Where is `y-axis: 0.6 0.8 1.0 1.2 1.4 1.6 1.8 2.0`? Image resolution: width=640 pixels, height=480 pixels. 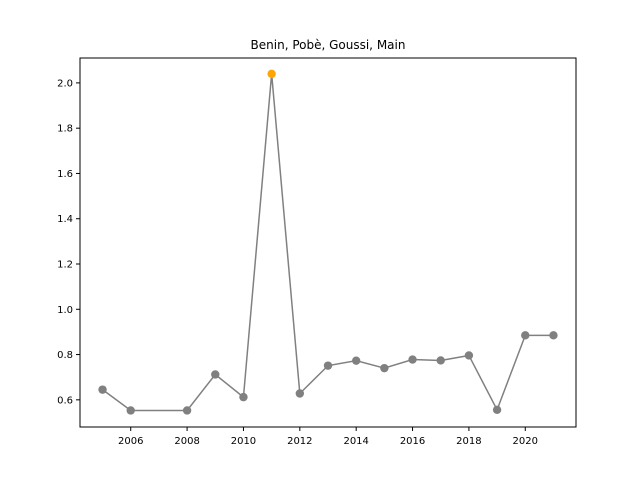
y-axis: 0.6 0.8 1.0 1.2 1.4 1.6 1.8 2.0 is located at coordinates (68, 242).